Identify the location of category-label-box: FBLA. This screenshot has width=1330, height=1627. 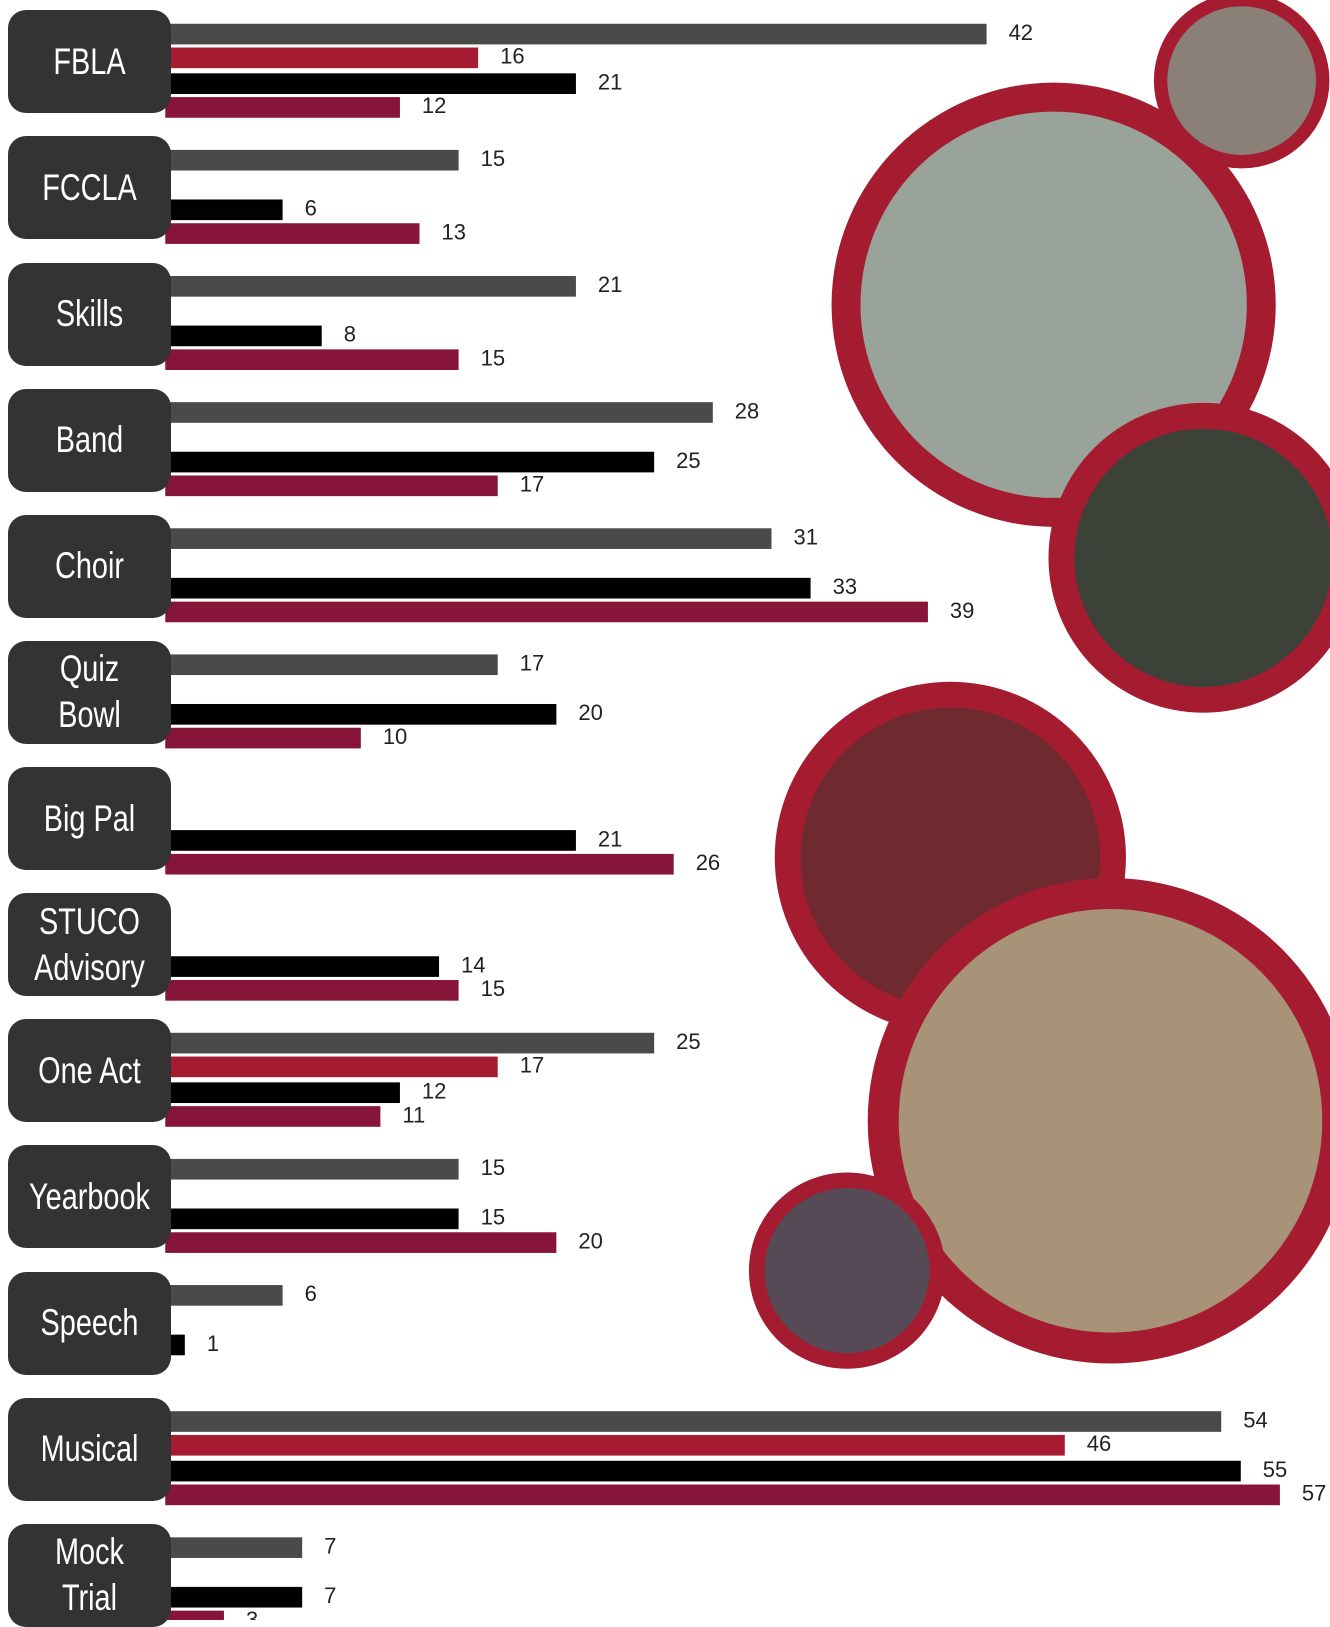
(89, 62).